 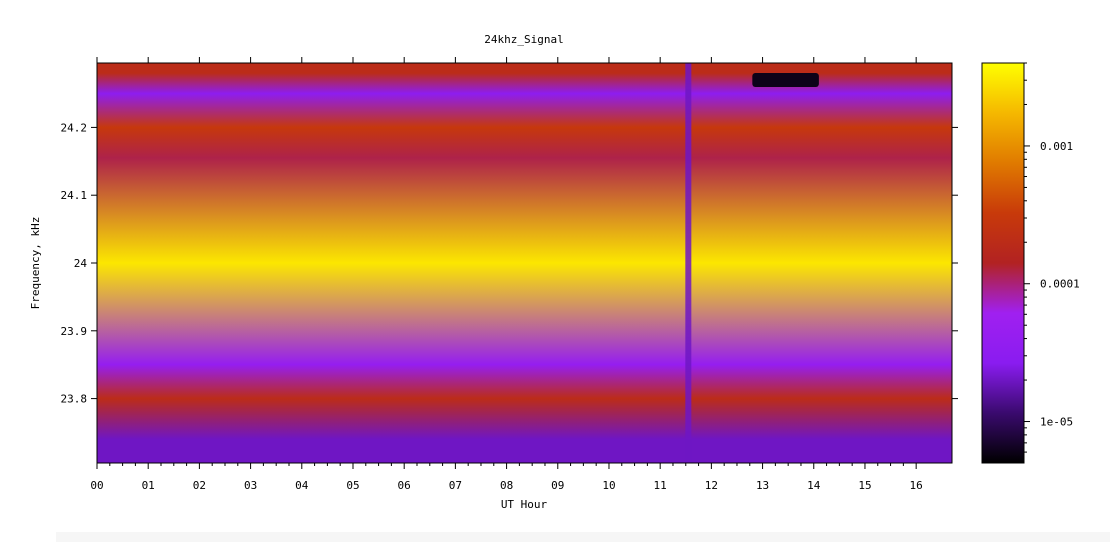 What do you see at coordinates (96, 485) in the screenshot?
I see `x-tick-label: 00` at bounding box center [96, 485].